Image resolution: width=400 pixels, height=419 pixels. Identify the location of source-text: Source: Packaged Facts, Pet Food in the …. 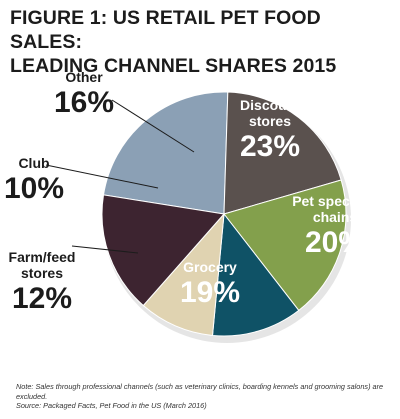
(111, 405).